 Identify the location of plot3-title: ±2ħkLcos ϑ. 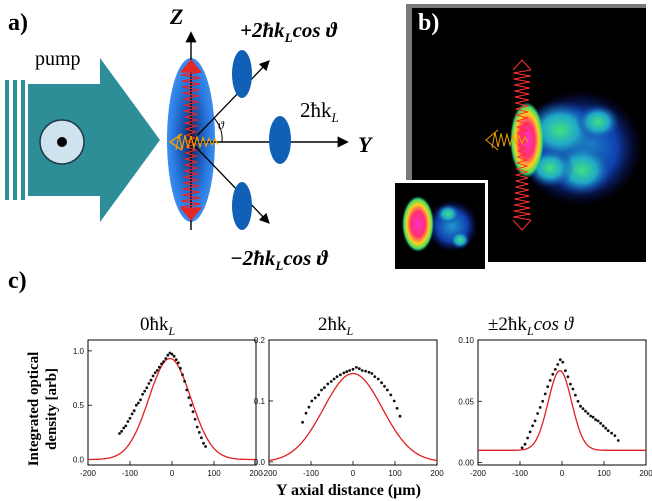
(531, 326).